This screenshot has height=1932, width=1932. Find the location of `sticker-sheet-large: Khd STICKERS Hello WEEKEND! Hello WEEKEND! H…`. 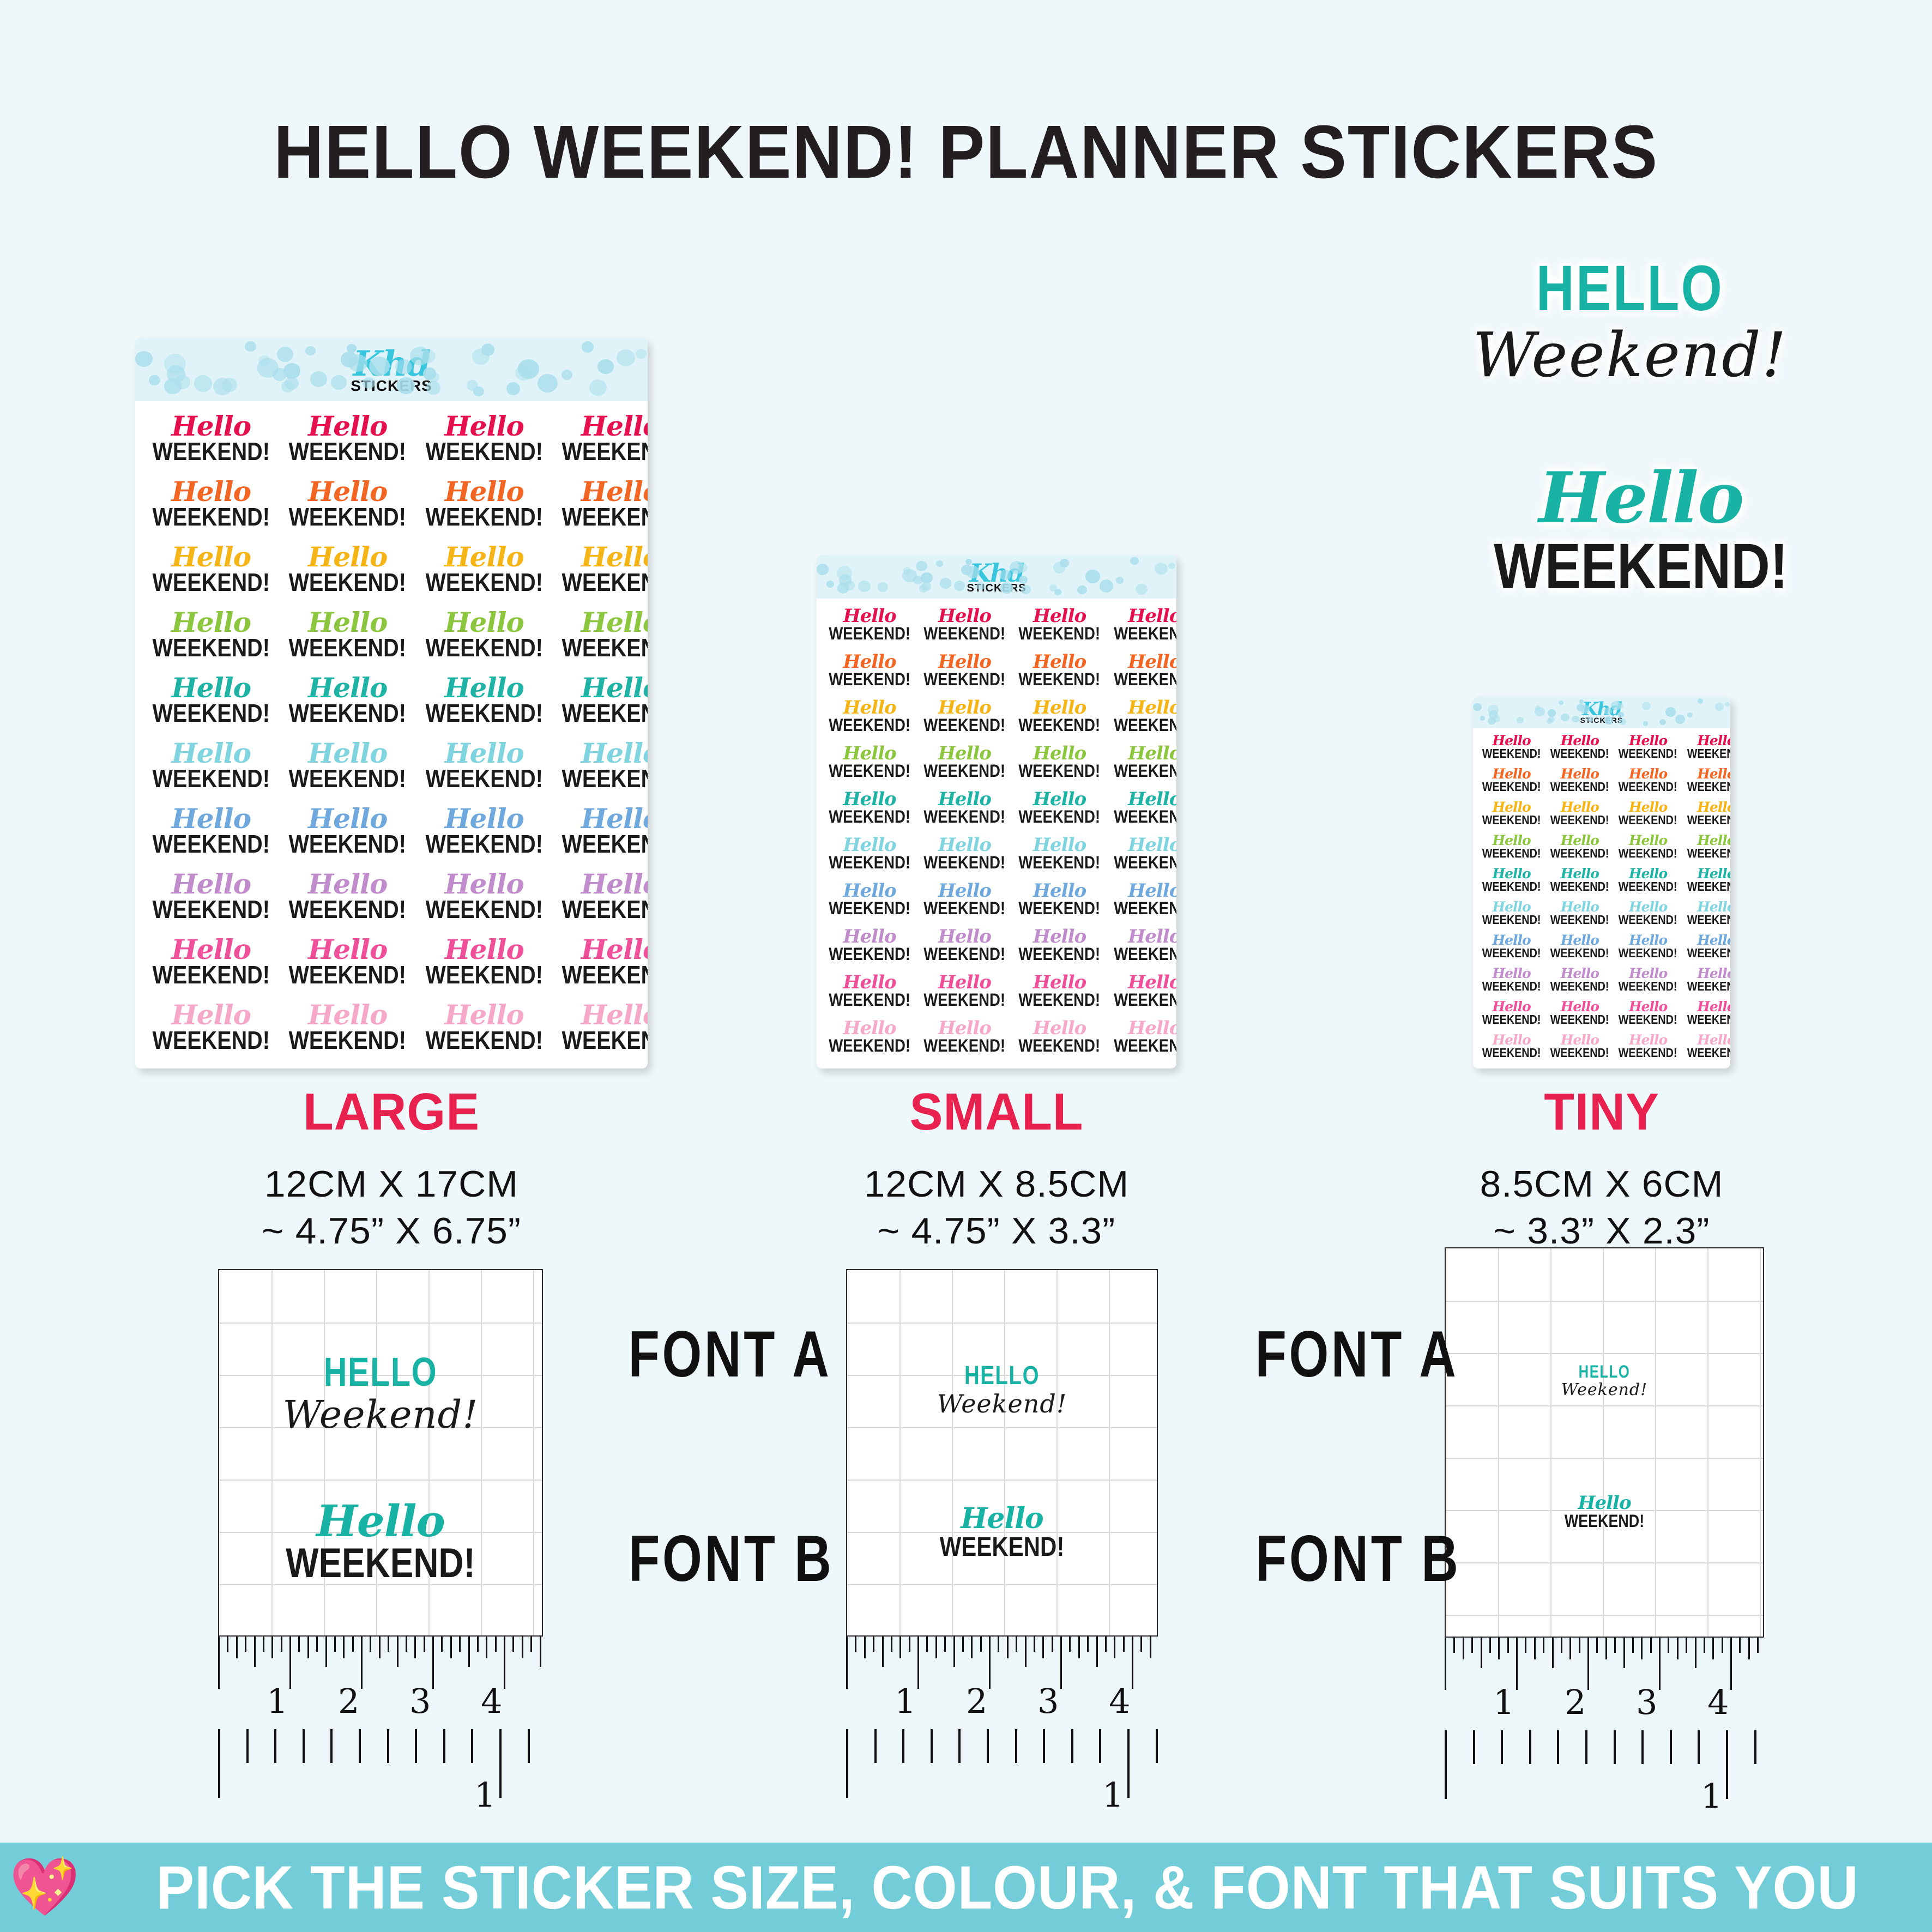

sticker-sheet-large: Khd STICKERS Hello WEEKEND! Hello WEEKEND! H… is located at coordinates (391, 703).